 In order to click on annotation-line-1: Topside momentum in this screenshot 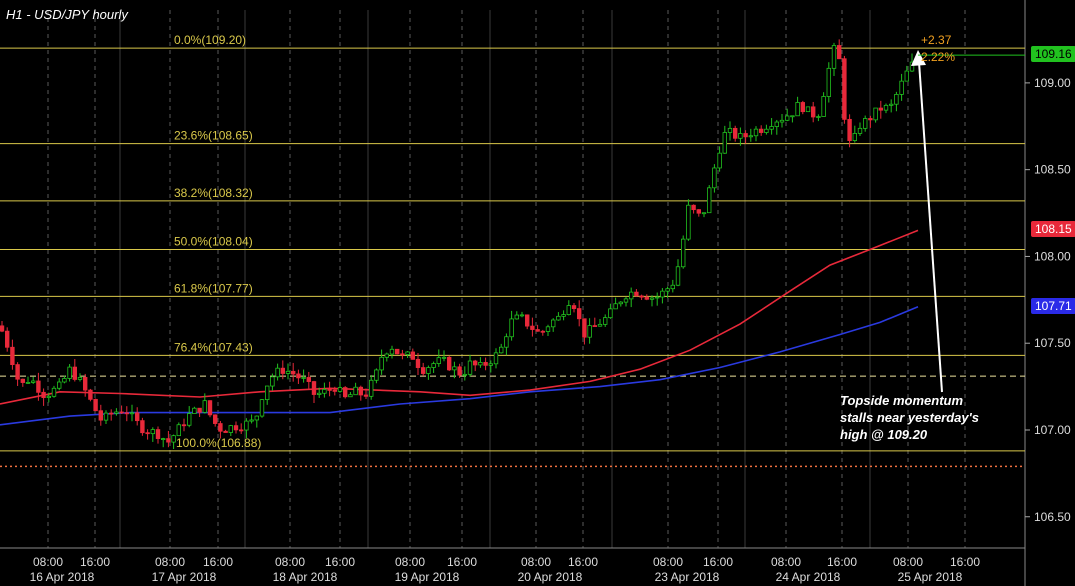, I will do `click(902, 400)`.